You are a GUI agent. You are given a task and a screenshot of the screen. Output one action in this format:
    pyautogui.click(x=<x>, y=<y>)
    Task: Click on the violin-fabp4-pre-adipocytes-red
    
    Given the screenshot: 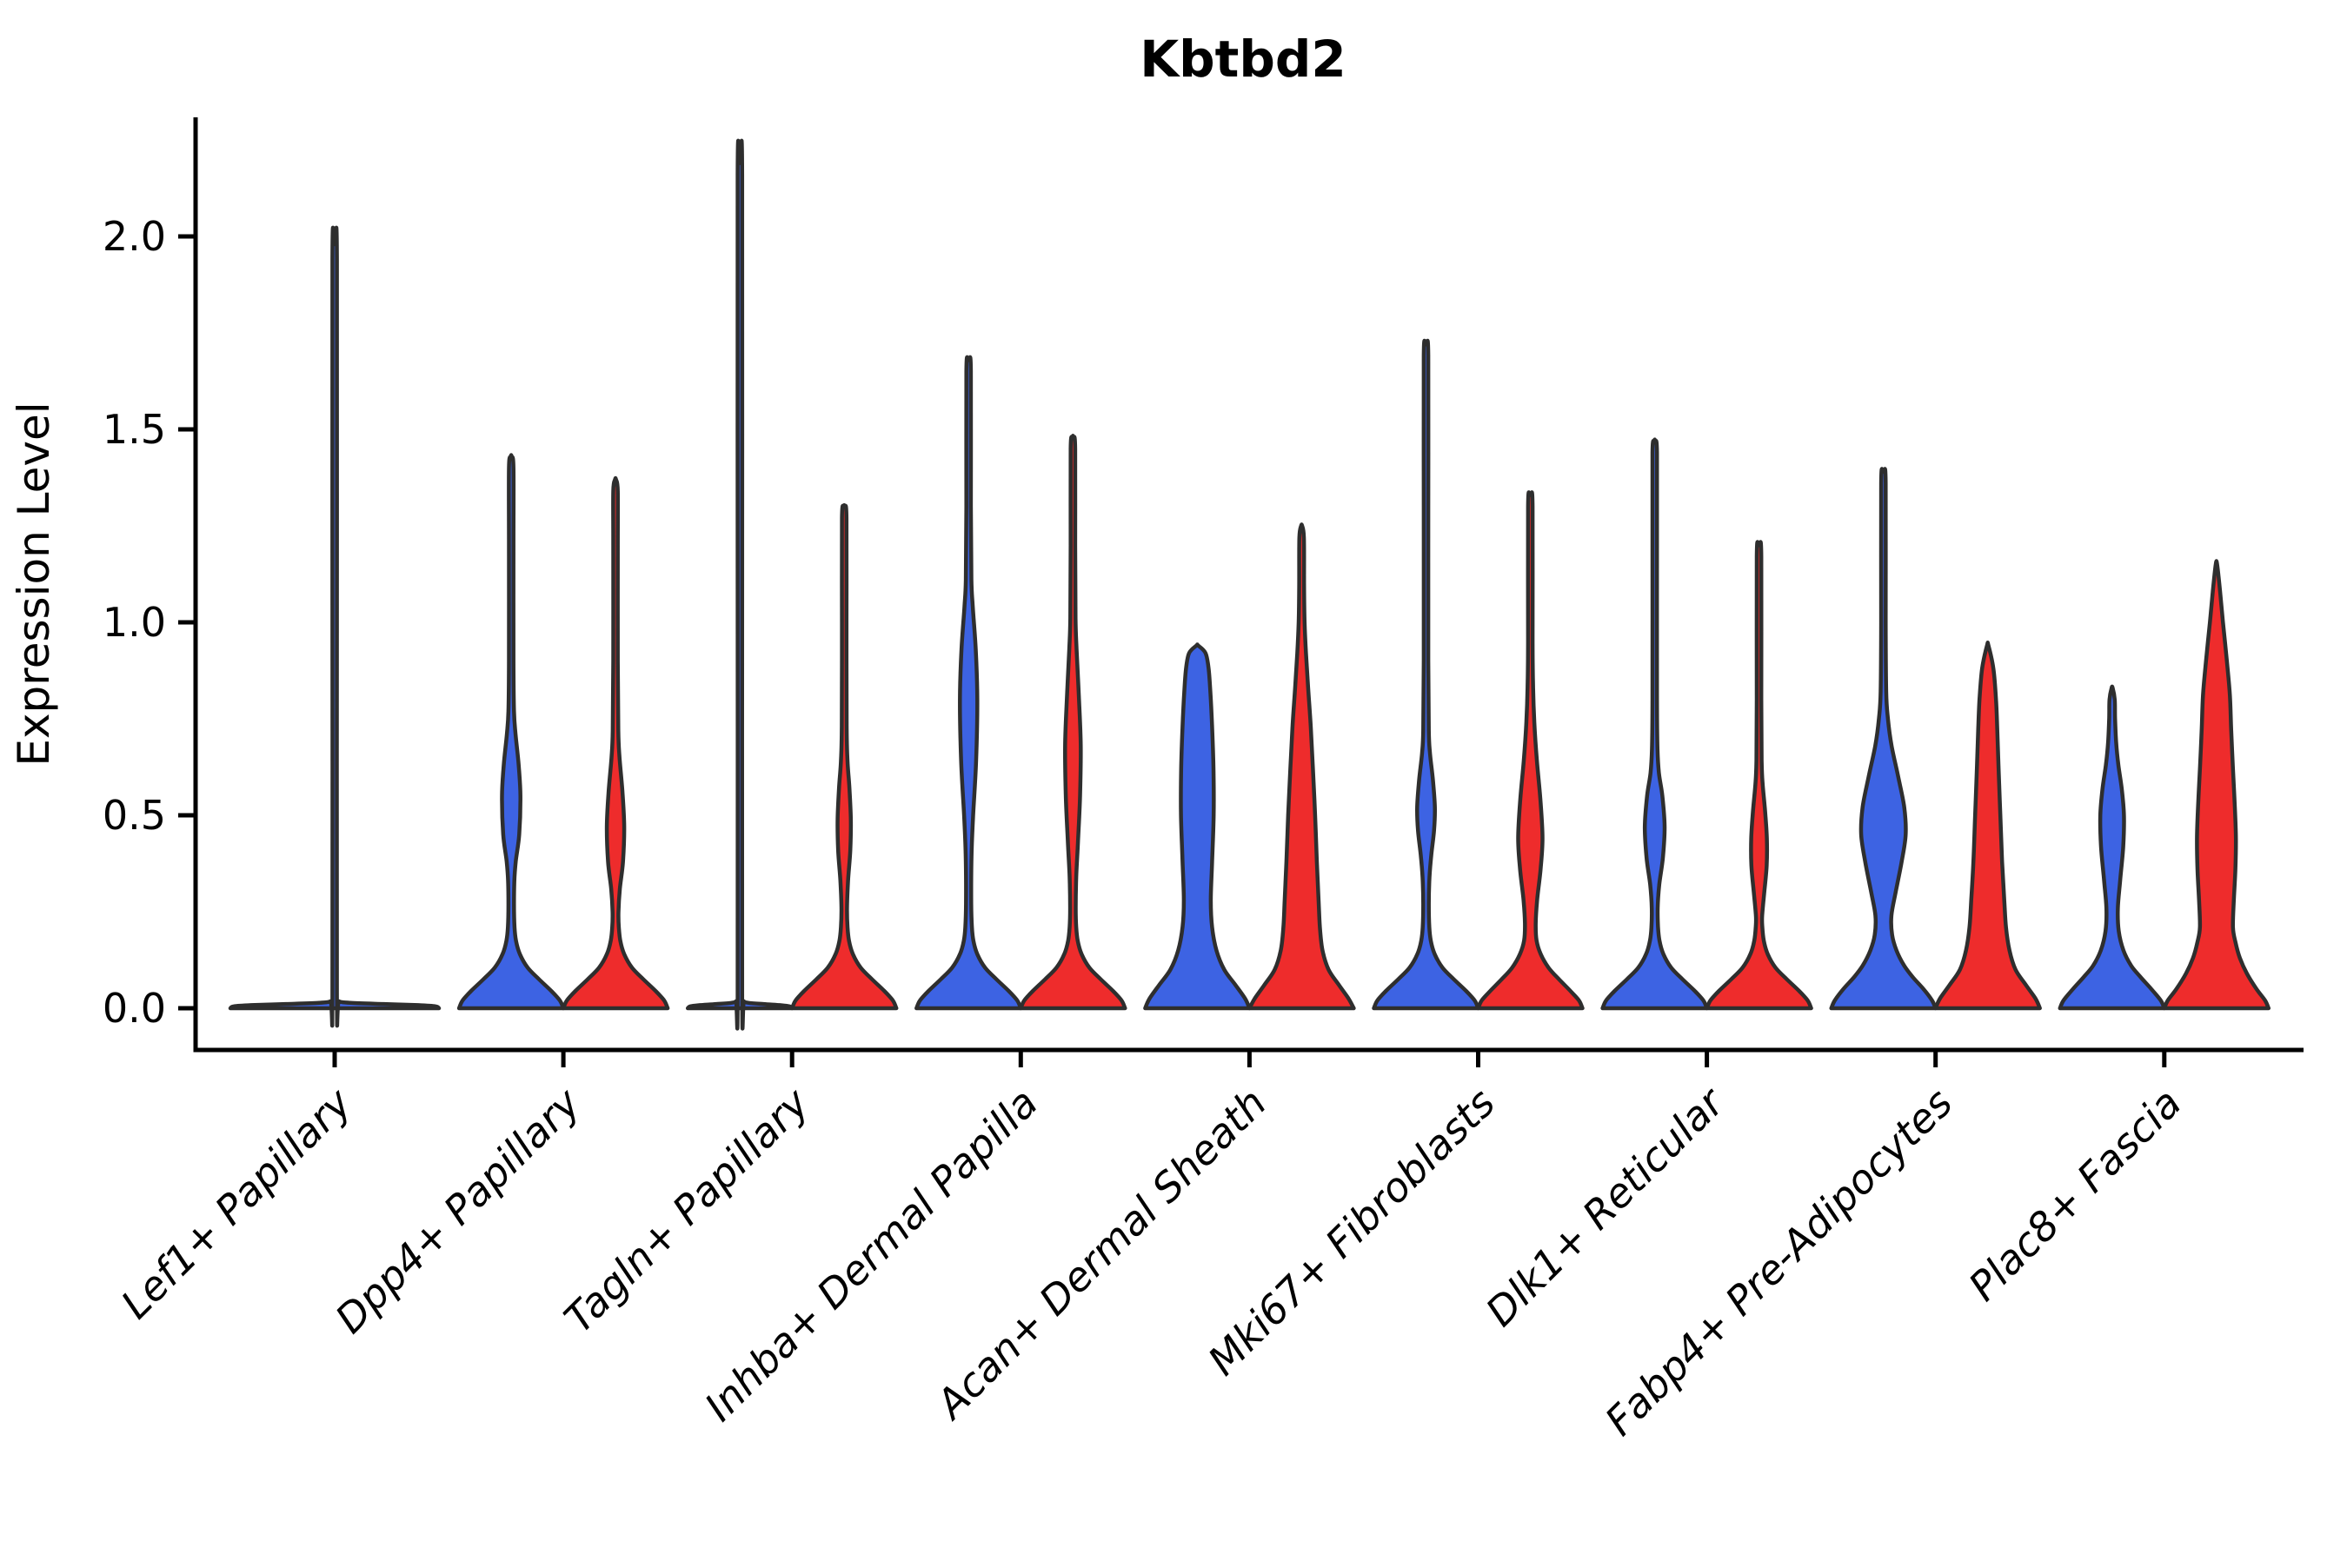 What is the action you would take?
    pyautogui.click(x=1988, y=826)
    